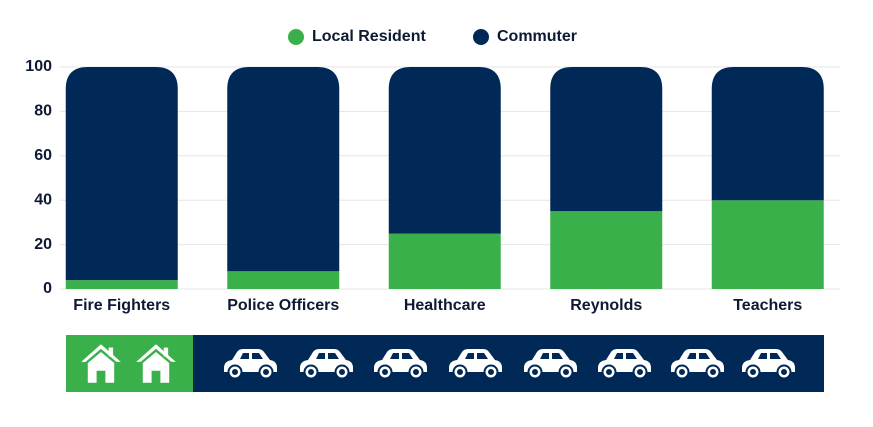 The height and width of the screenshot is (427, 873). I want to click on x-tick-label: Police Officers, so click(283, 305).